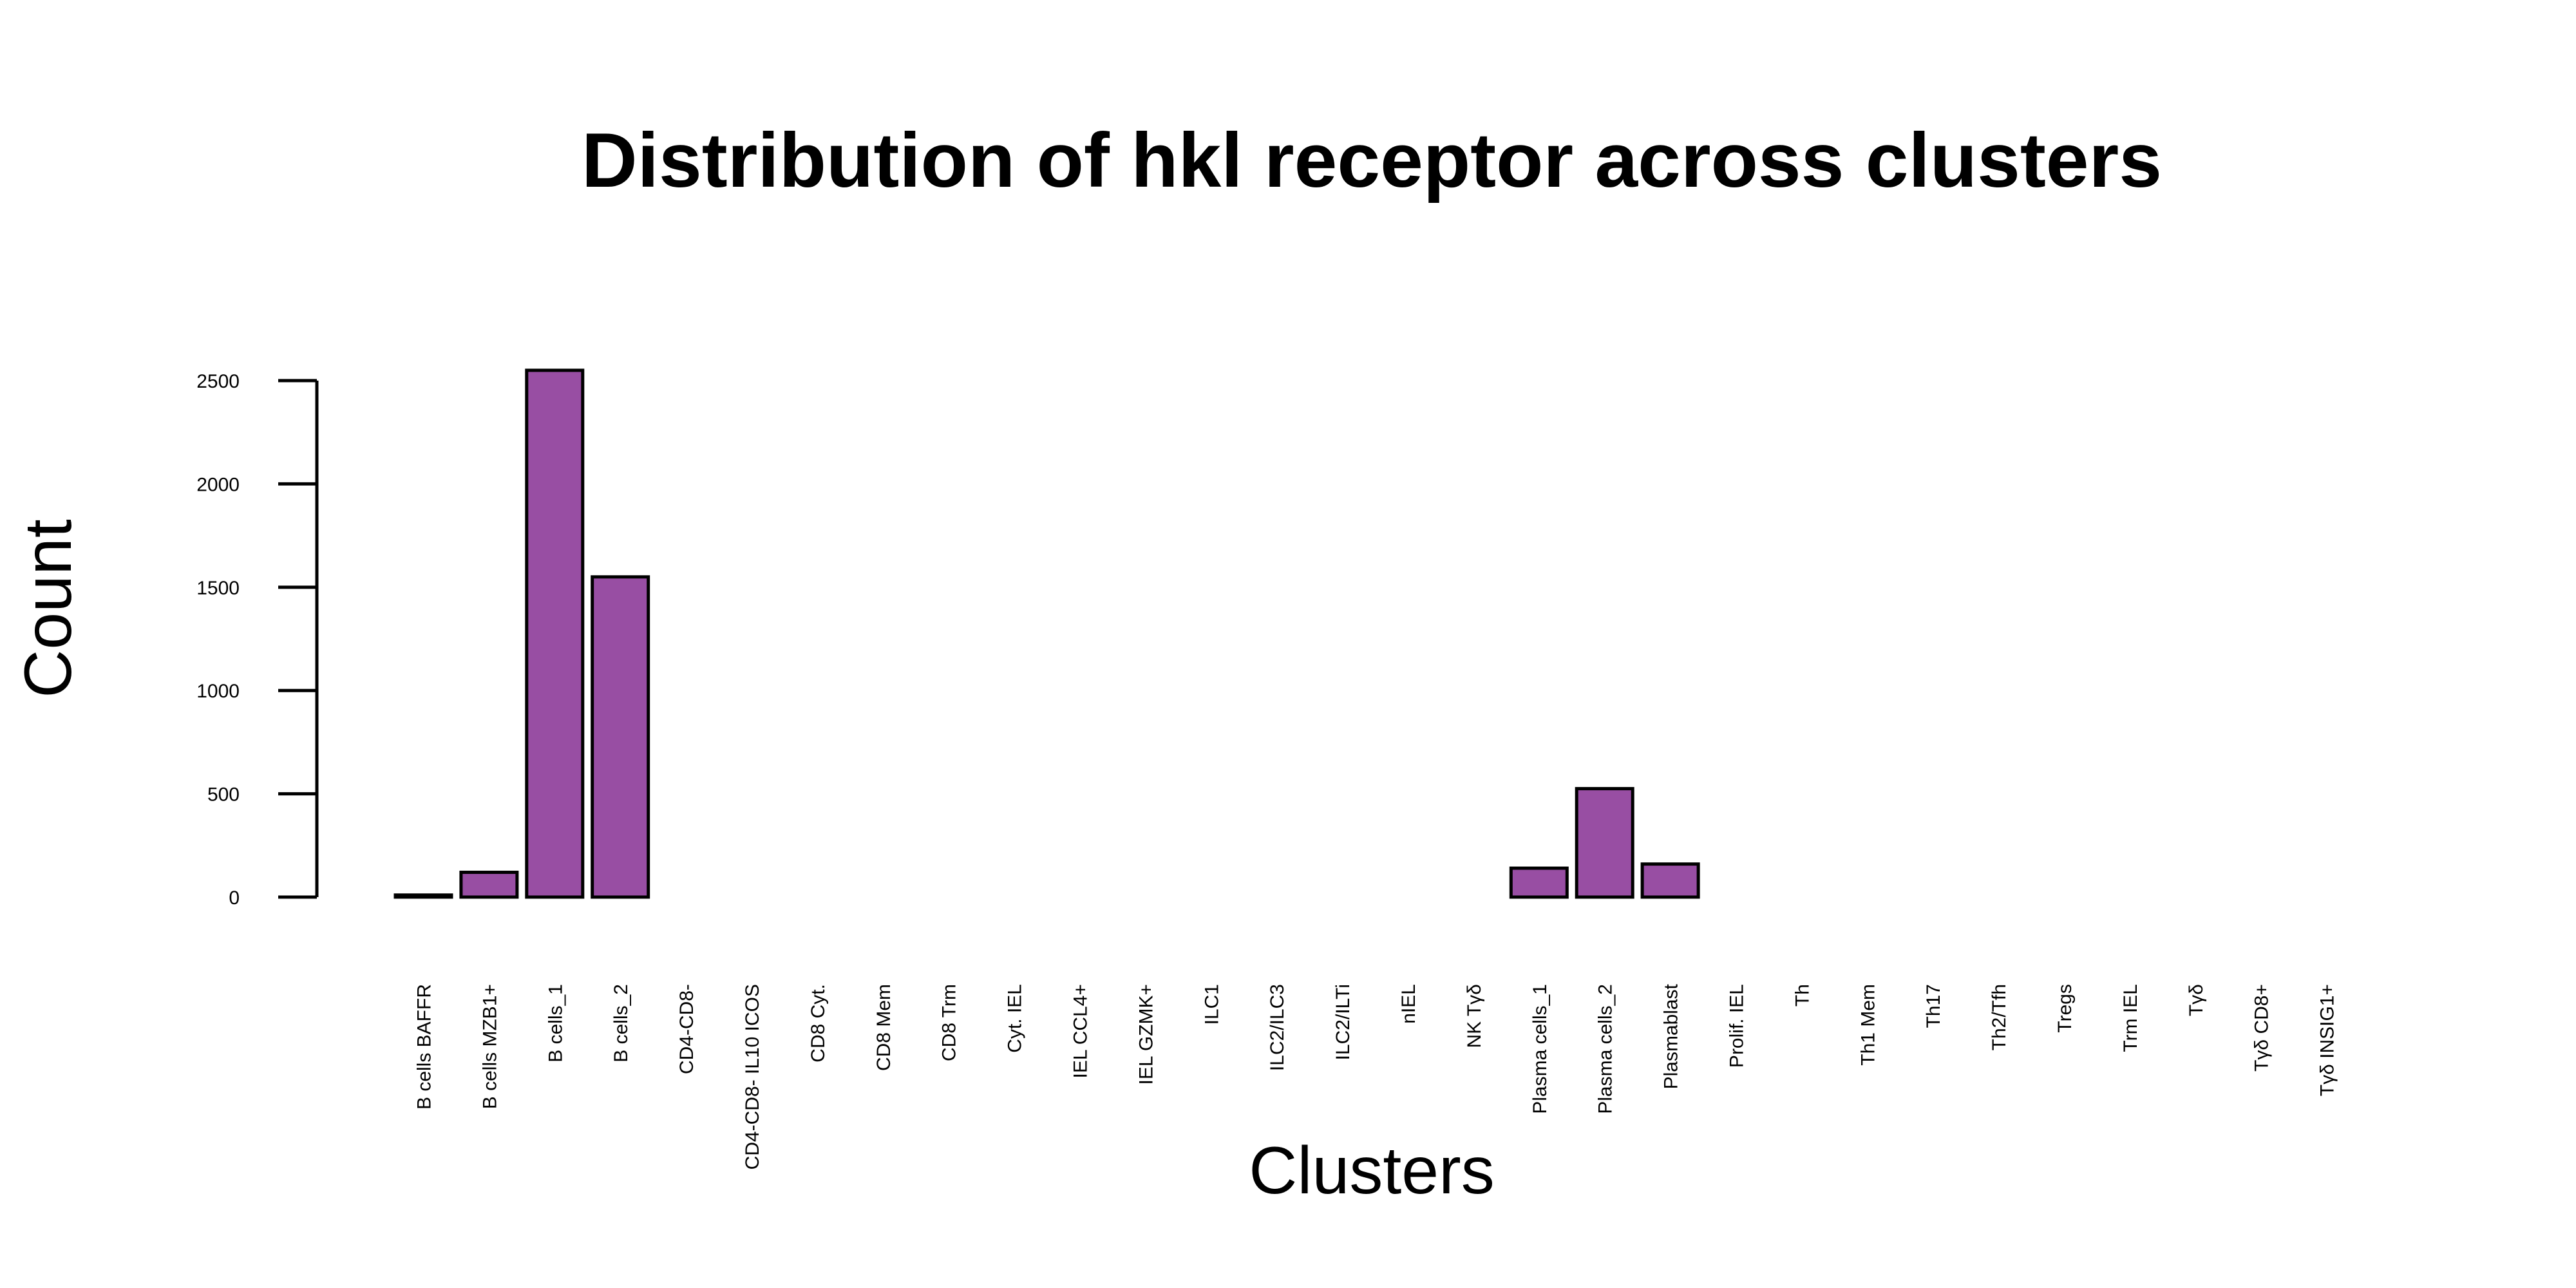 The height and width of the screenshot is (1288, 2576). What do you see at coordinates (818, 1023) in the screenshot?
I see `x-tick-label: CD8 Cyt.` at bounding box center [818, 1023].